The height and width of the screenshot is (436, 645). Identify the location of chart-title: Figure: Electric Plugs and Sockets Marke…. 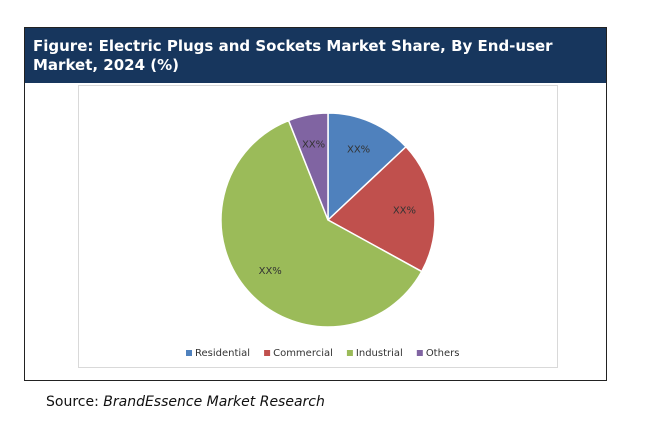
(315, 55).